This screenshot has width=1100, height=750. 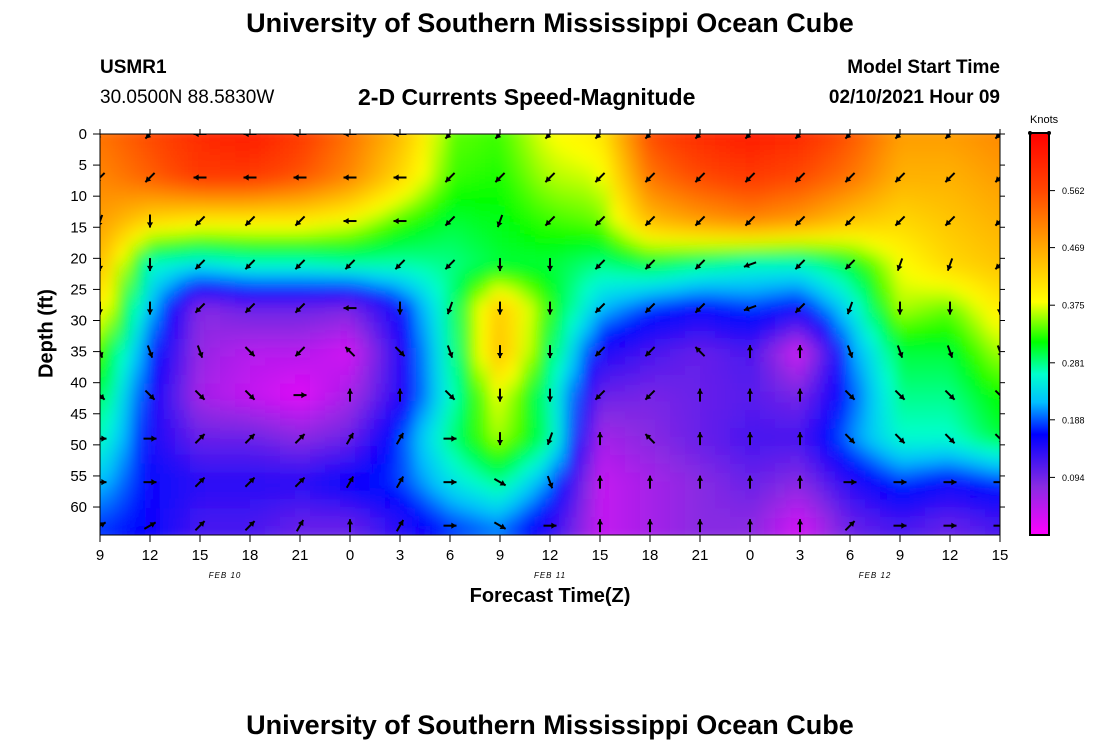 What do you see at coordinates (200, 555) in the screenshot?
I see `x-tick-label: 15` at bounding box center [200, 555].